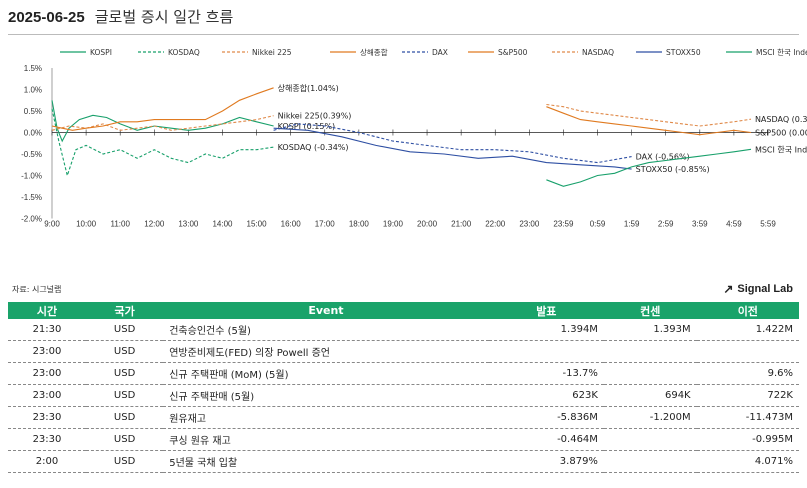 The image size is (807, 488). I want to click on cell-actual: -13.7%, so click(546, 373).